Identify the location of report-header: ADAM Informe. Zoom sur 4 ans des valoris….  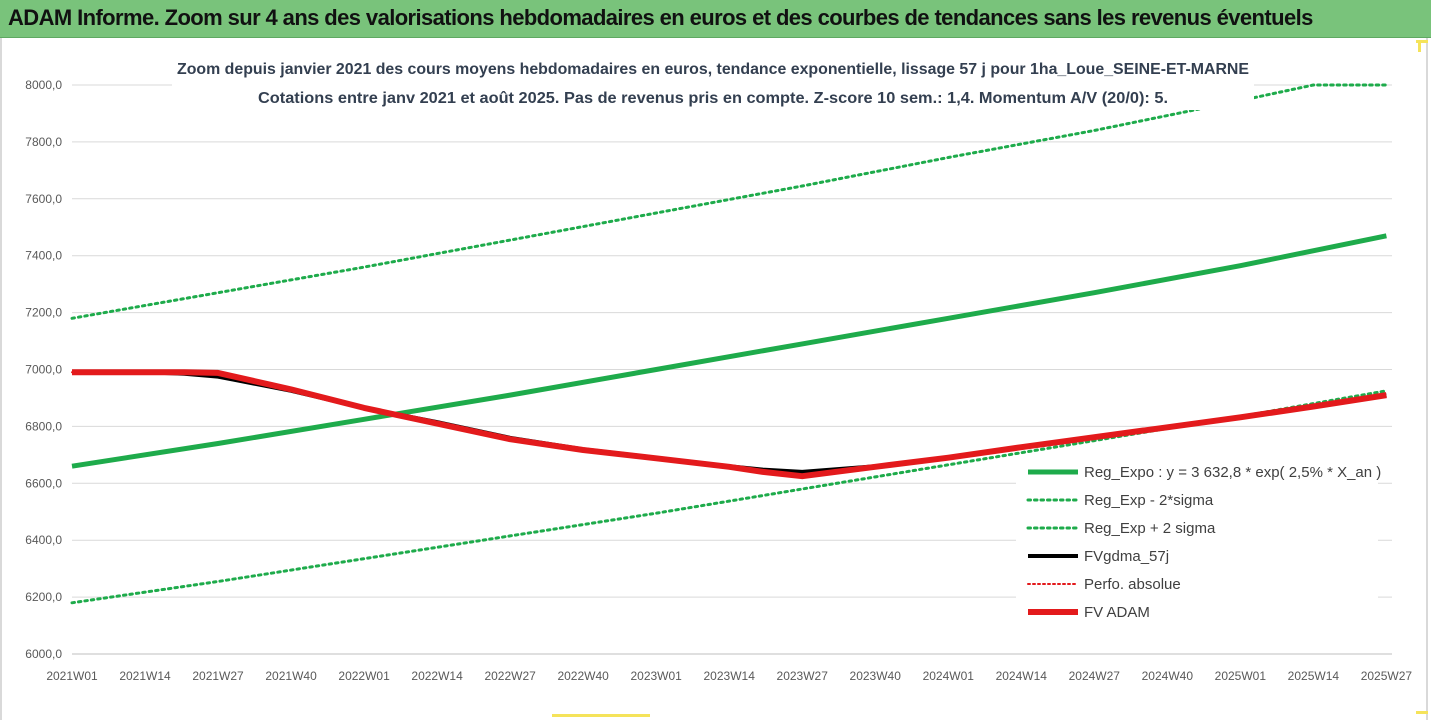
(715, 19).